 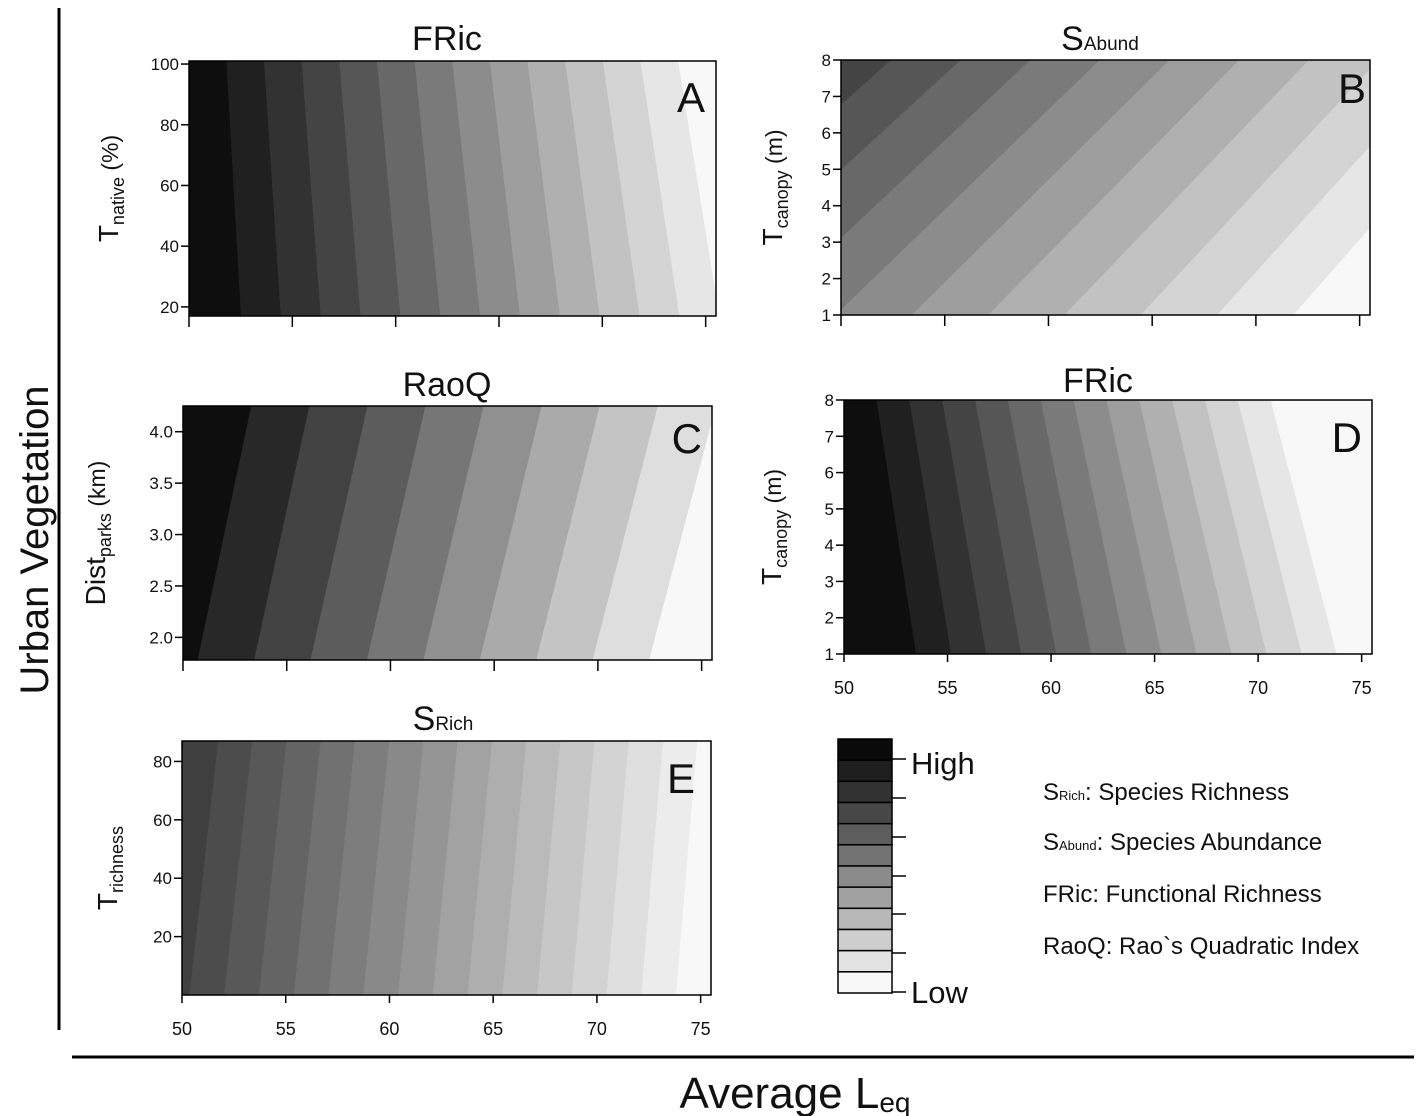 What do you see at coordinates (826, 133) in the screenshot?
I see `y-tick-label: 6` at bounding box center [826, 133].